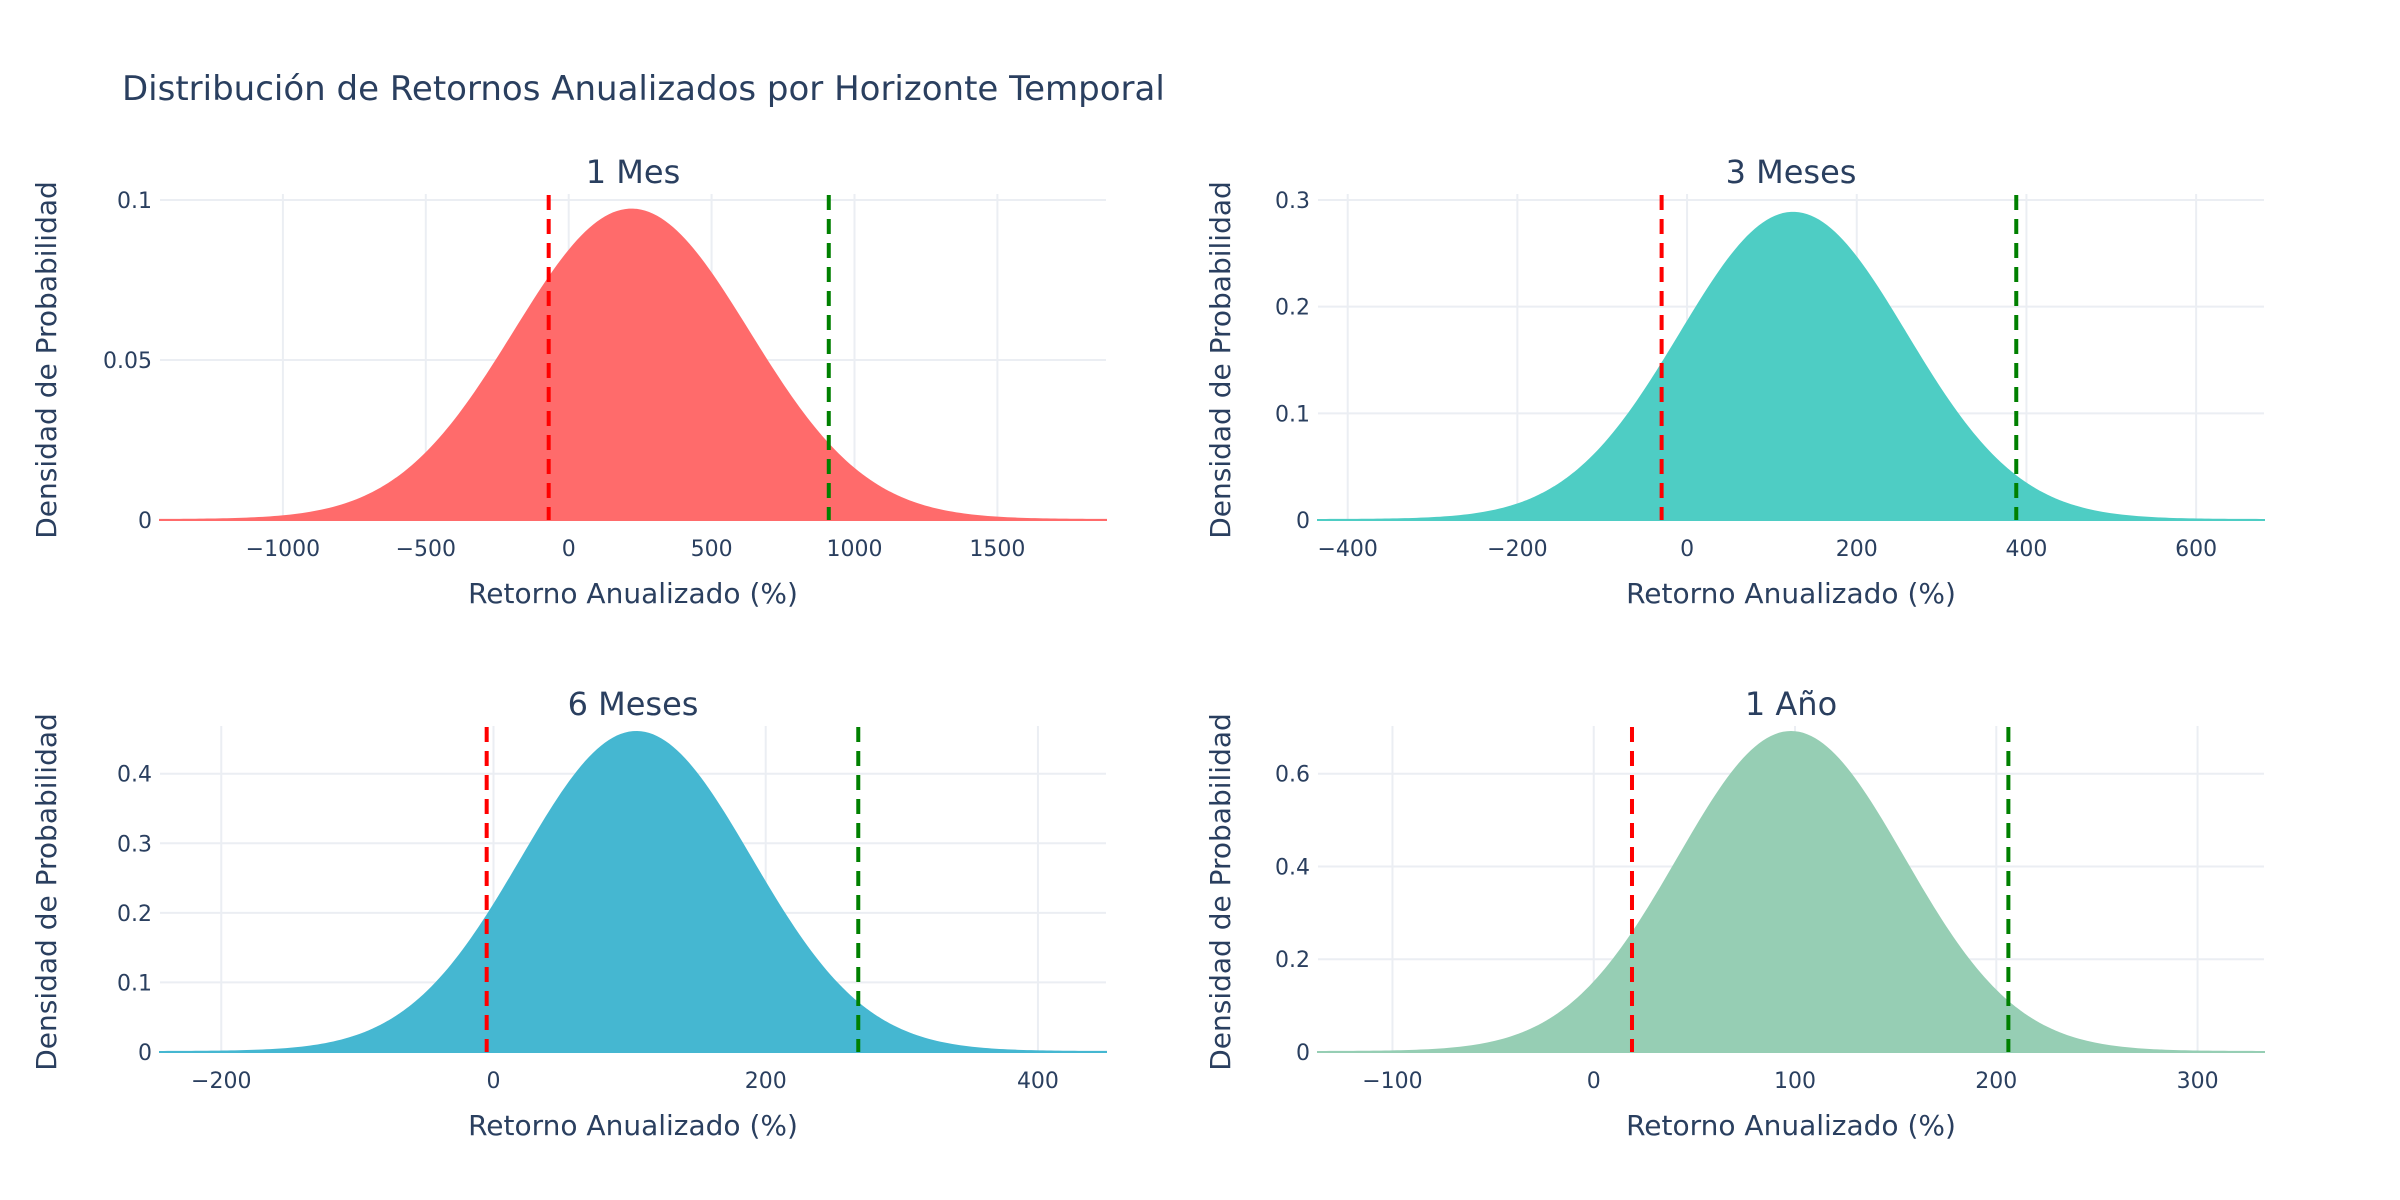 The height and width of the screenshot is (1200, 2400). Describe the element at coordinates (1795, 1081) in the screenshot. I see `x-tick-label: 100` at that location.